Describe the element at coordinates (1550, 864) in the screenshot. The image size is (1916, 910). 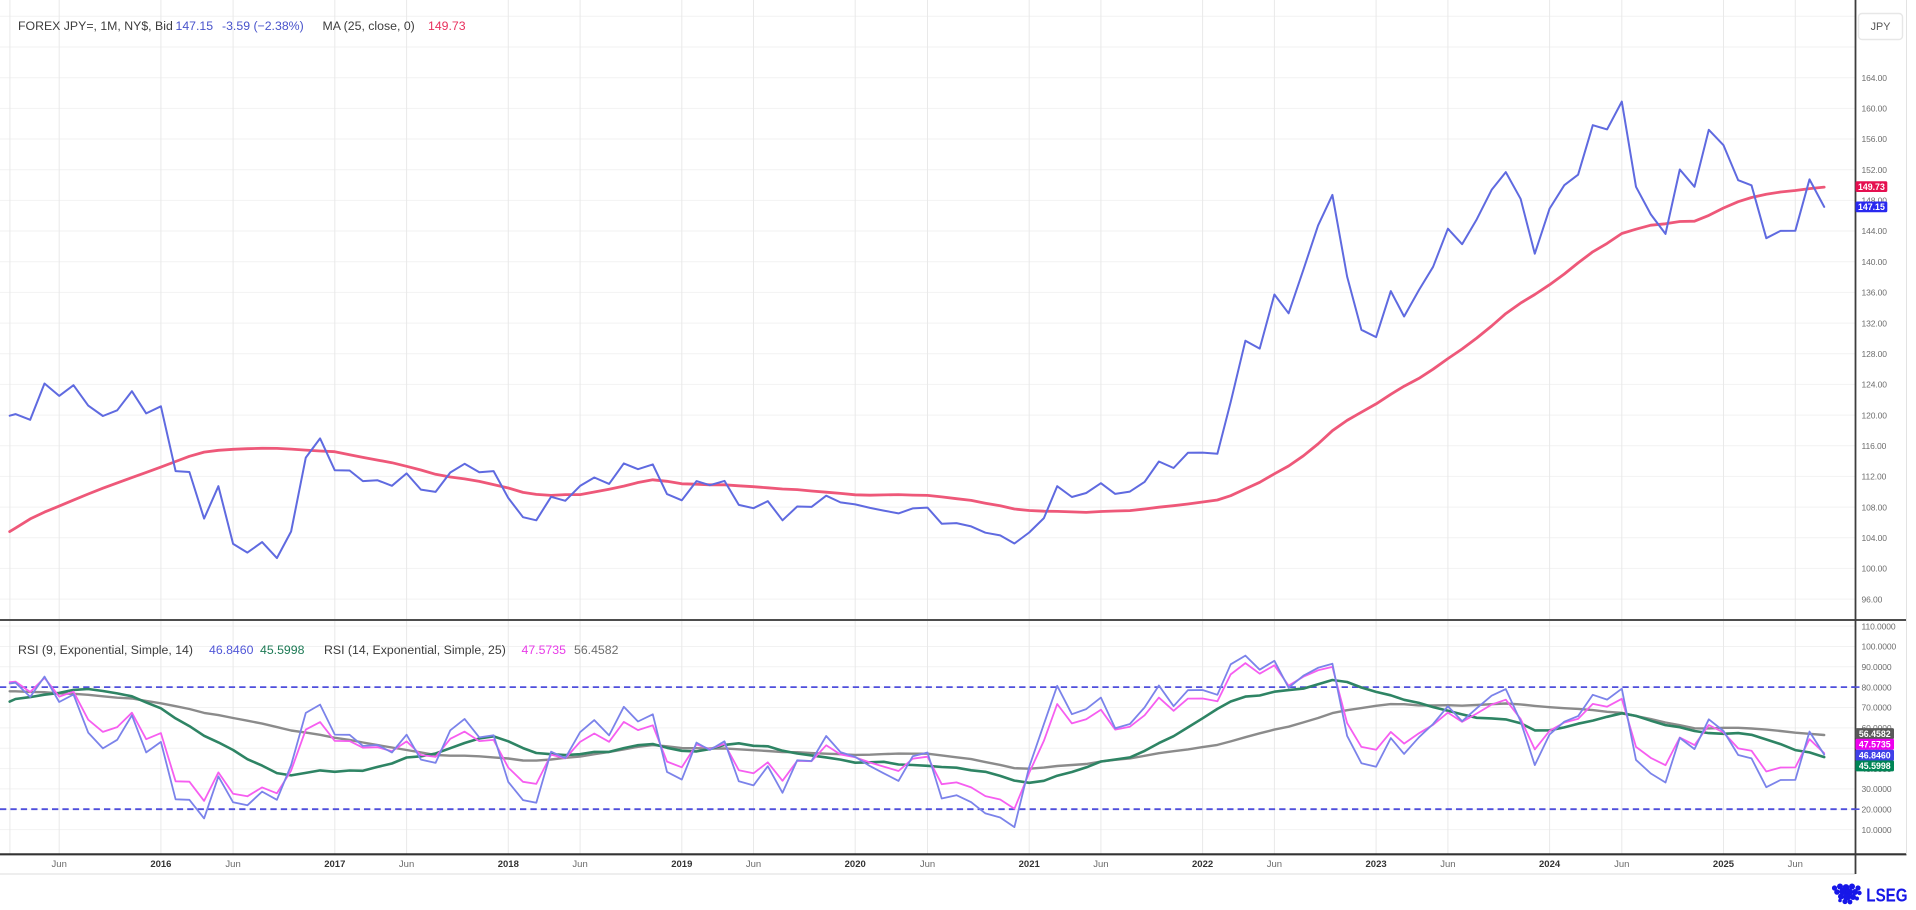
I see `svg-text: 2024` at that location.